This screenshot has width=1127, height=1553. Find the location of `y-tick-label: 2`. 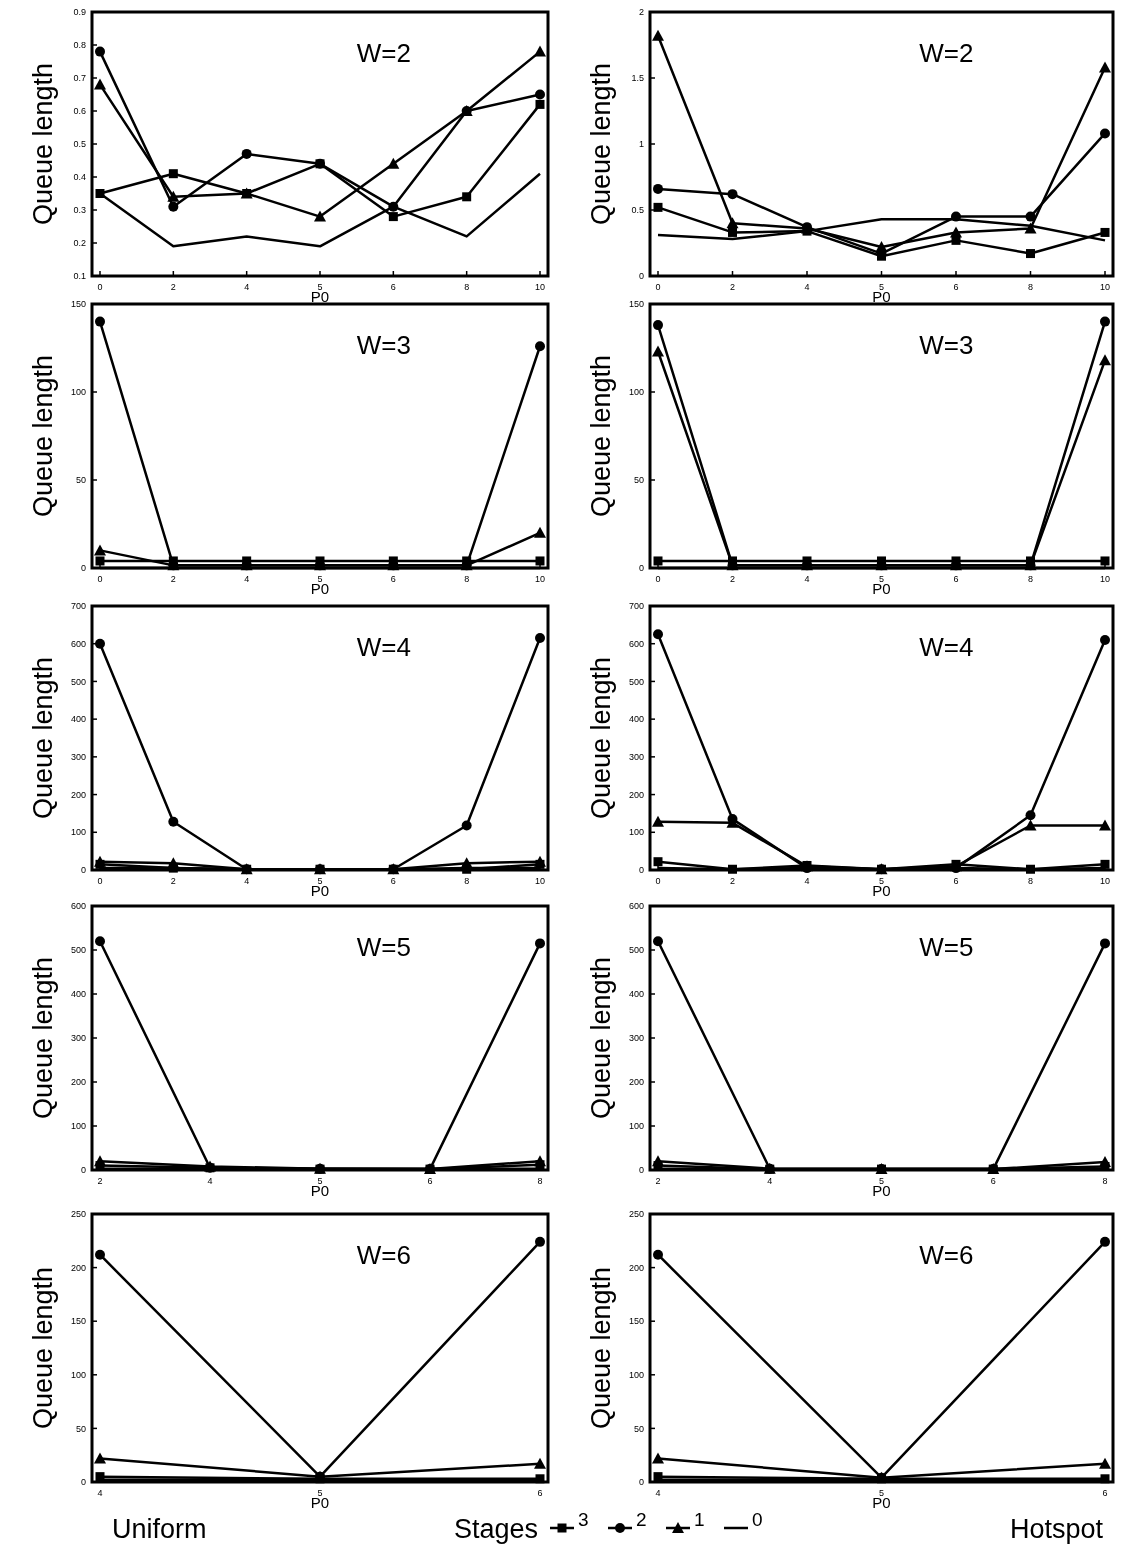

y-tick-label: 2 is located at coordinates (641, 12).